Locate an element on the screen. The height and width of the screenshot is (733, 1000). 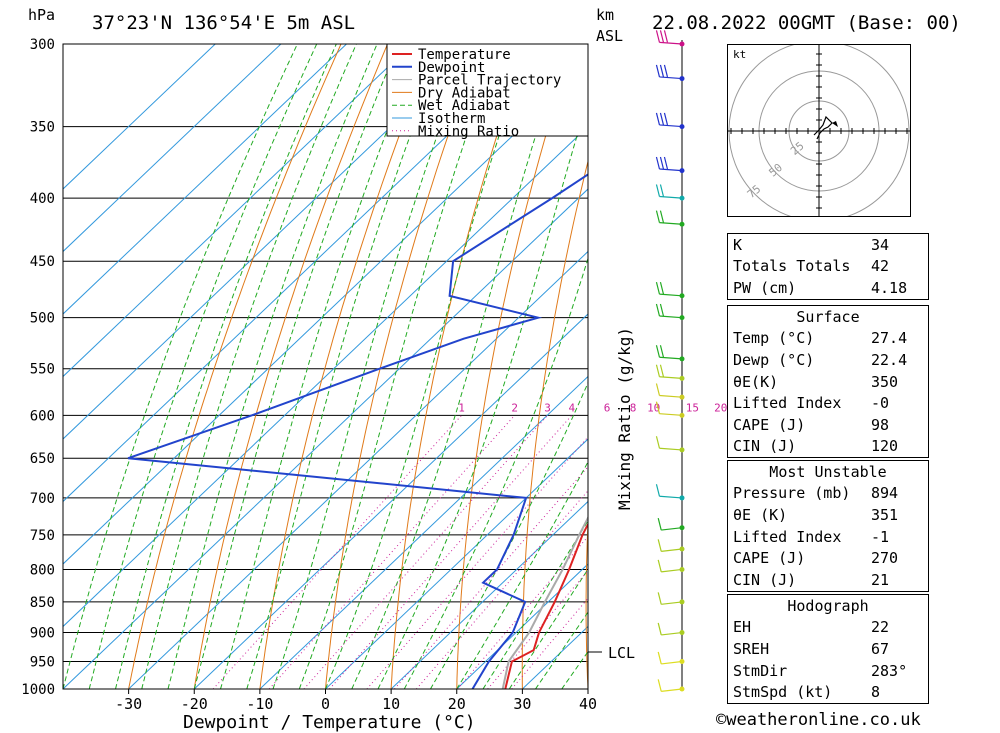
table-row: StmSpd (kt) 8 is located at coordinates (828, 692).